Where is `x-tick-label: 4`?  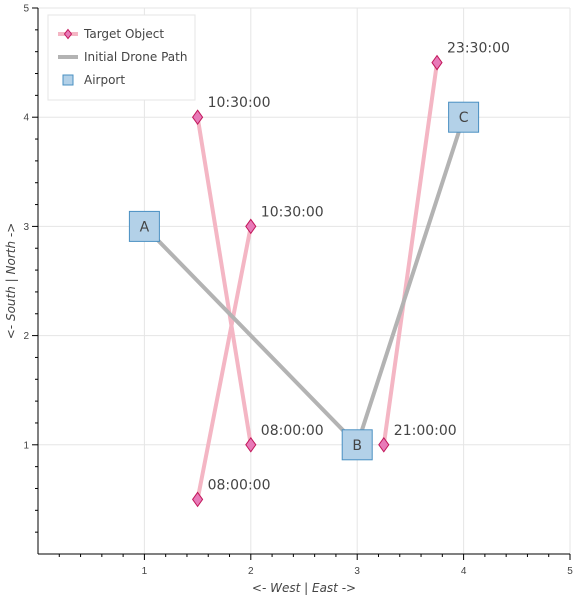
x-tick-label: 4 is located at coordinates (464, 571).